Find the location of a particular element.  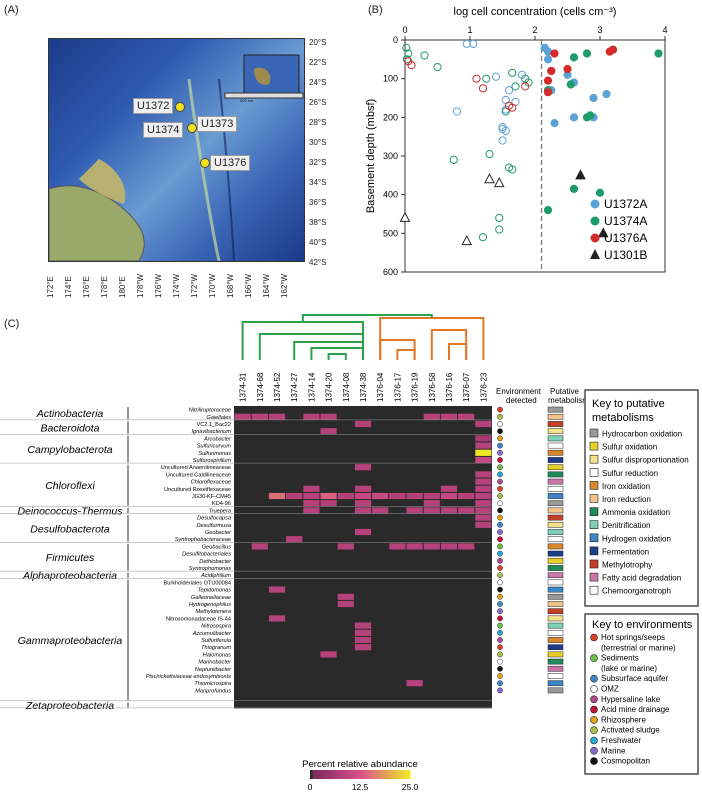

panel-a-label: (A) is located at coordinates (11, 10).